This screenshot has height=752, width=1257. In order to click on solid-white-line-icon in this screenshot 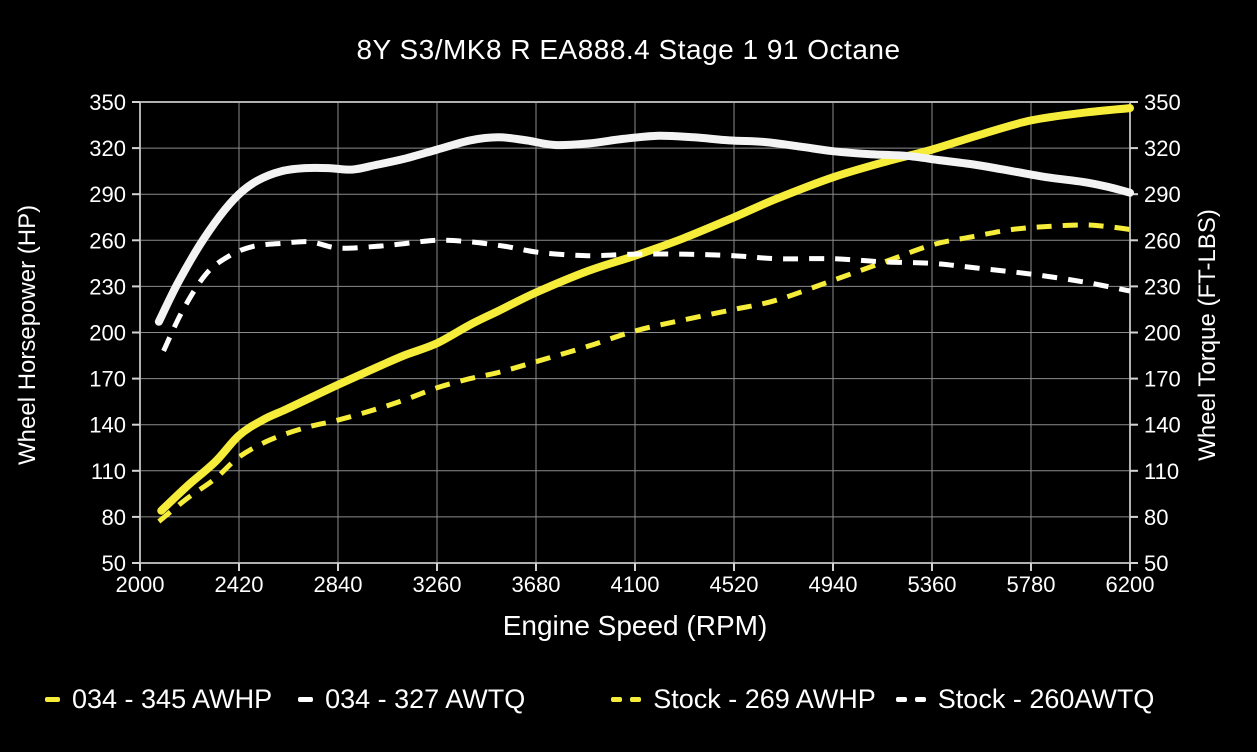, I will do `click(306, 699)`.